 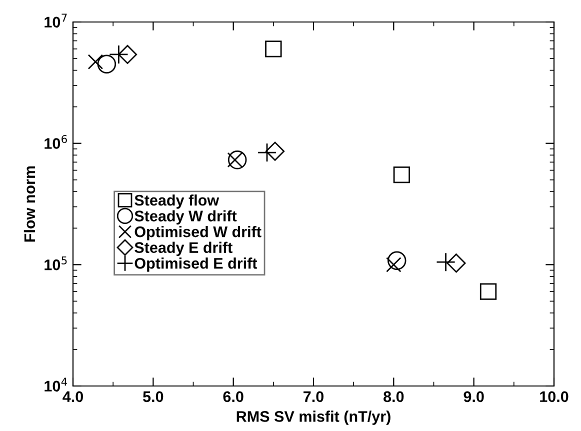 What do you see at coordinates (30, 204) in the screenshot?
I see `y-axis-title: Flow norm` at bounding box center [30, 204].